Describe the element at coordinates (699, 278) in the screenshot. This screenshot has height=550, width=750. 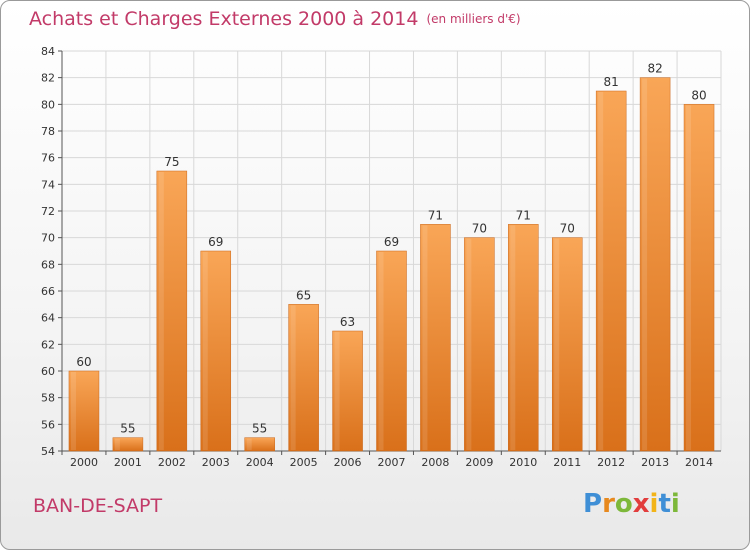
I see `bar-2014` at that location.